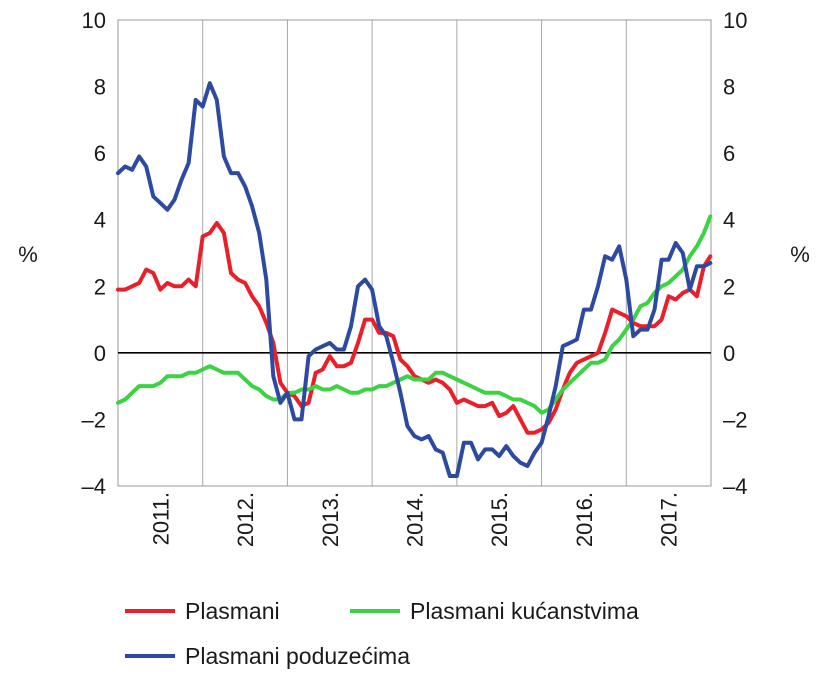 Image resolution: width=828 pixels, height=686 pixels. I want to click on y-right-tick-label: 6, so click(729, 153).